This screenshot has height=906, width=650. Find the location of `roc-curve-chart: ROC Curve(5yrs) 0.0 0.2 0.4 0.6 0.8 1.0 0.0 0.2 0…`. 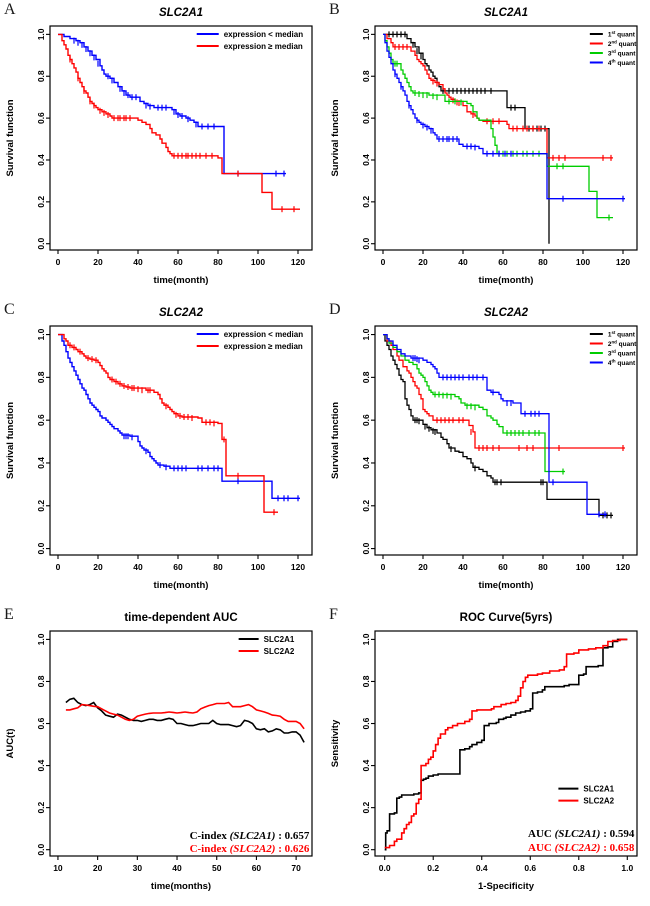

roc-curve-chart: ROC Curve(5yrs) 0.0 0.2 0.4 0.6 0.8 1.0 0.0 0.2 0… is located at coordinates (484, 752).